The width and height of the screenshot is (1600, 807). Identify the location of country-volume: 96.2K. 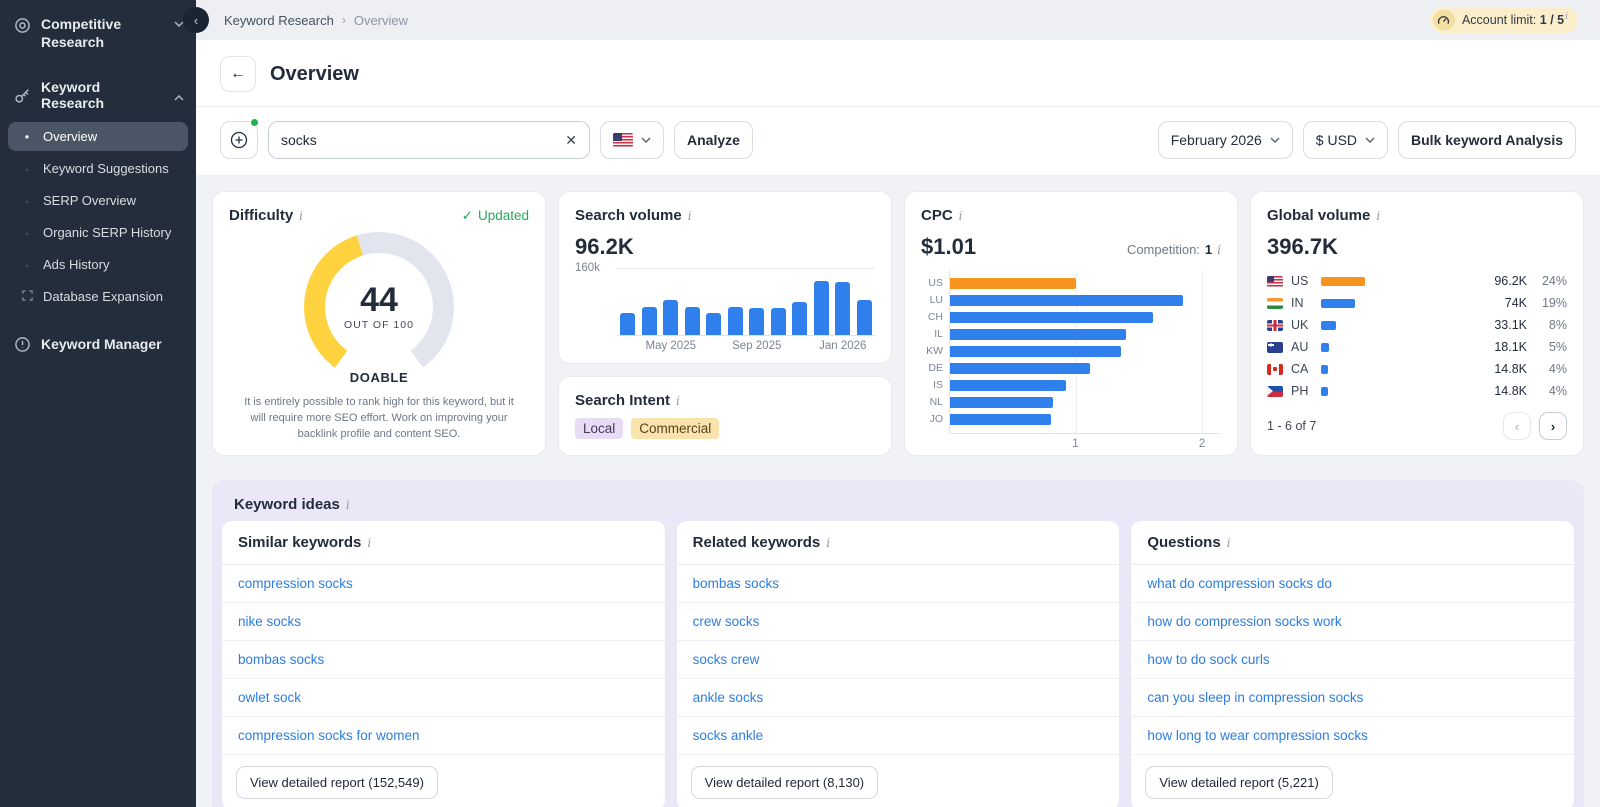
(1510, 281).